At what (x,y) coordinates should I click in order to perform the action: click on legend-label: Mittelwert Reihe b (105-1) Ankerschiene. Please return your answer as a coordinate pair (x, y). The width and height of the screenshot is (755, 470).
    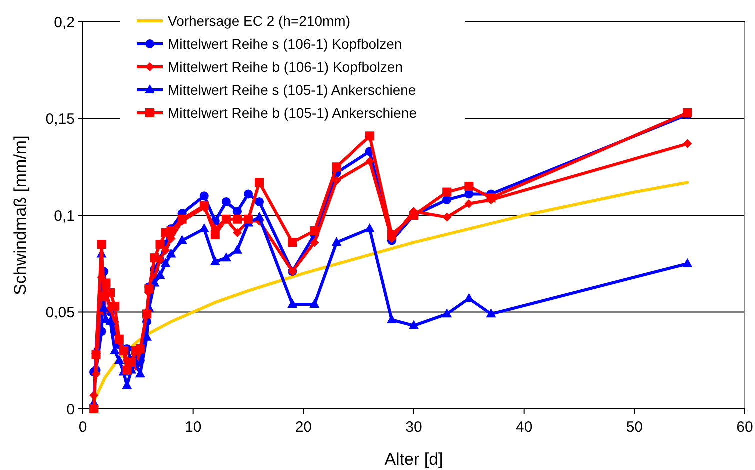
    Looking at the image, I should click on (293, 112).